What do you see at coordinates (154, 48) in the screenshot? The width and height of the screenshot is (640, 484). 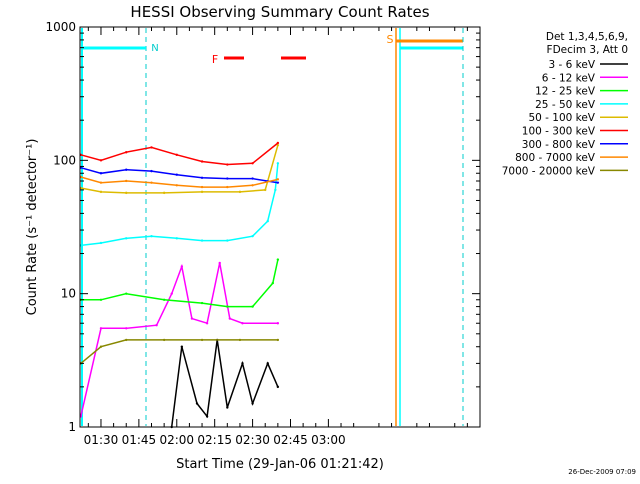 I see `night-label: N` at bounding box center [154, 48].